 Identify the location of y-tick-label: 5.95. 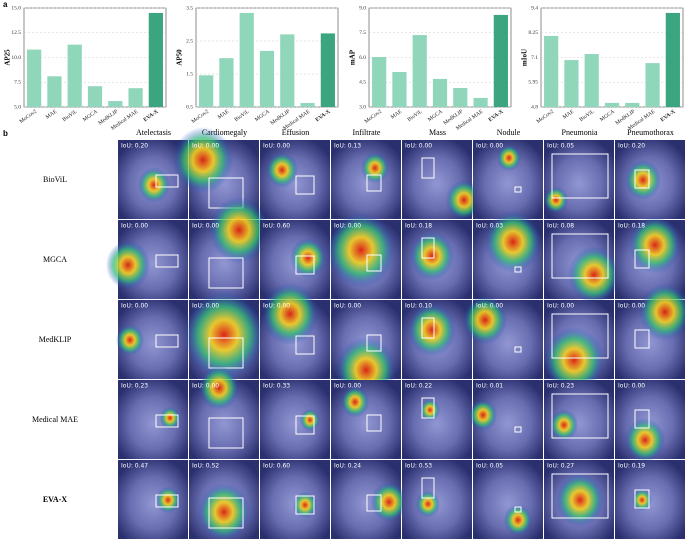
(533, 83).